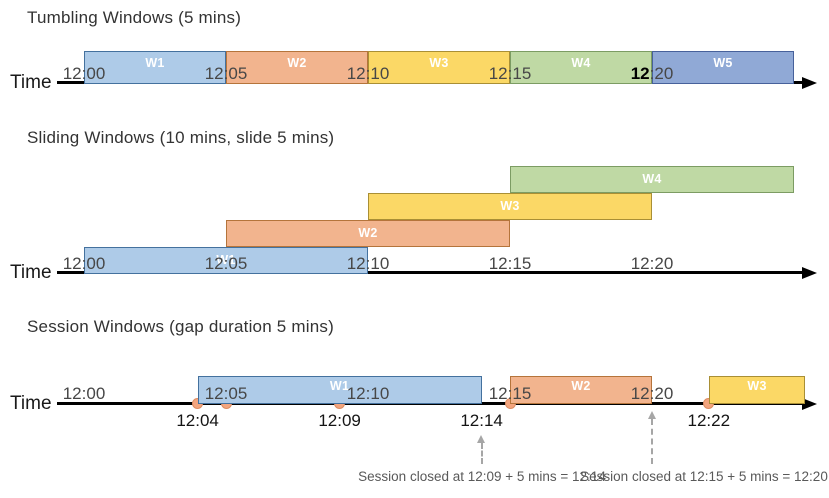 This screenshot has height=498, width=829. What do you see at coordinates (339, 386) in the screenshot?
I see `session-window-label-W1: W1` at bounding box center [339, 386].